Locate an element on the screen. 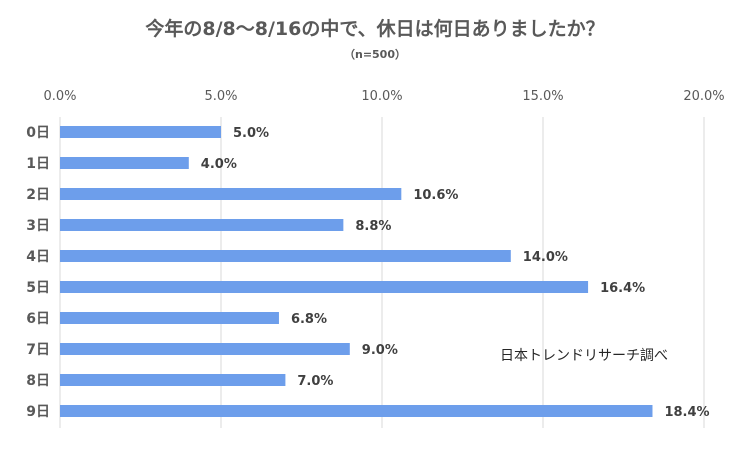 This screenshot has height=450, width=750. data-label: 8.8% is located at coordinates (373, 226).